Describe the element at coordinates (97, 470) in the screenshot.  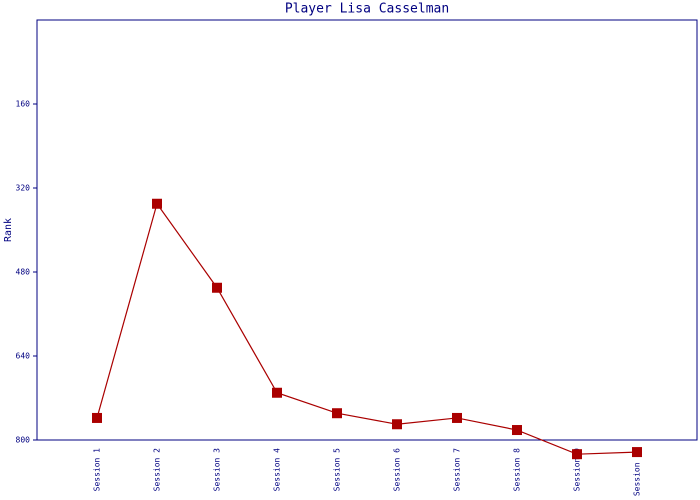
I see `x-tick-label: Session 1` at that location.